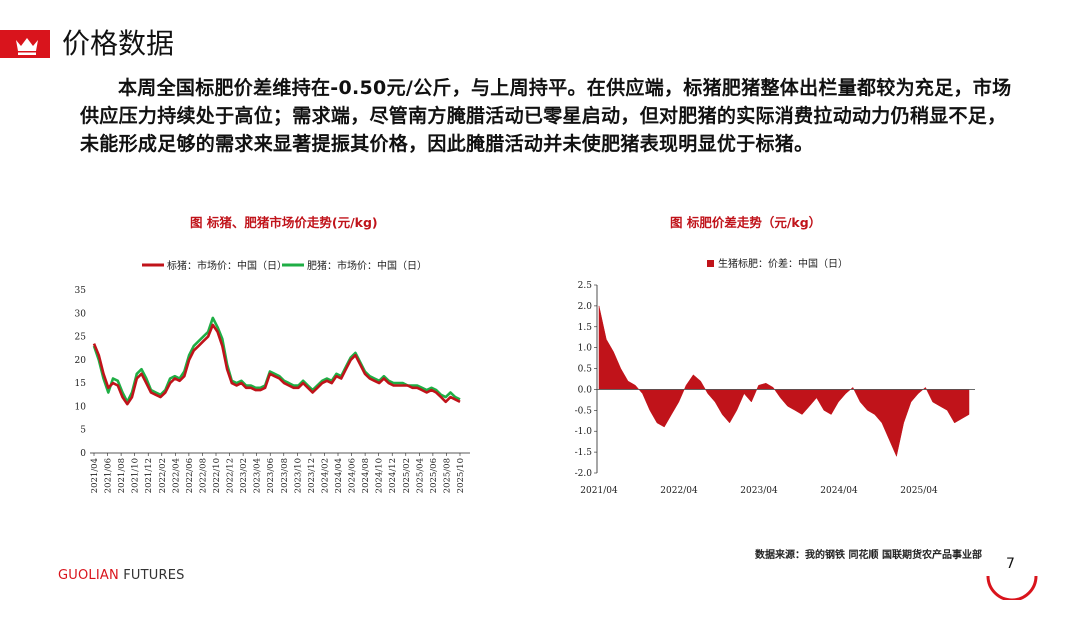 The height and width of the screenshot is (627, 1080). What do you see at coordinates (203, 475) in the screenshot?
I see `x-tick-label: 2022/08` at bounding box center [203, 475].